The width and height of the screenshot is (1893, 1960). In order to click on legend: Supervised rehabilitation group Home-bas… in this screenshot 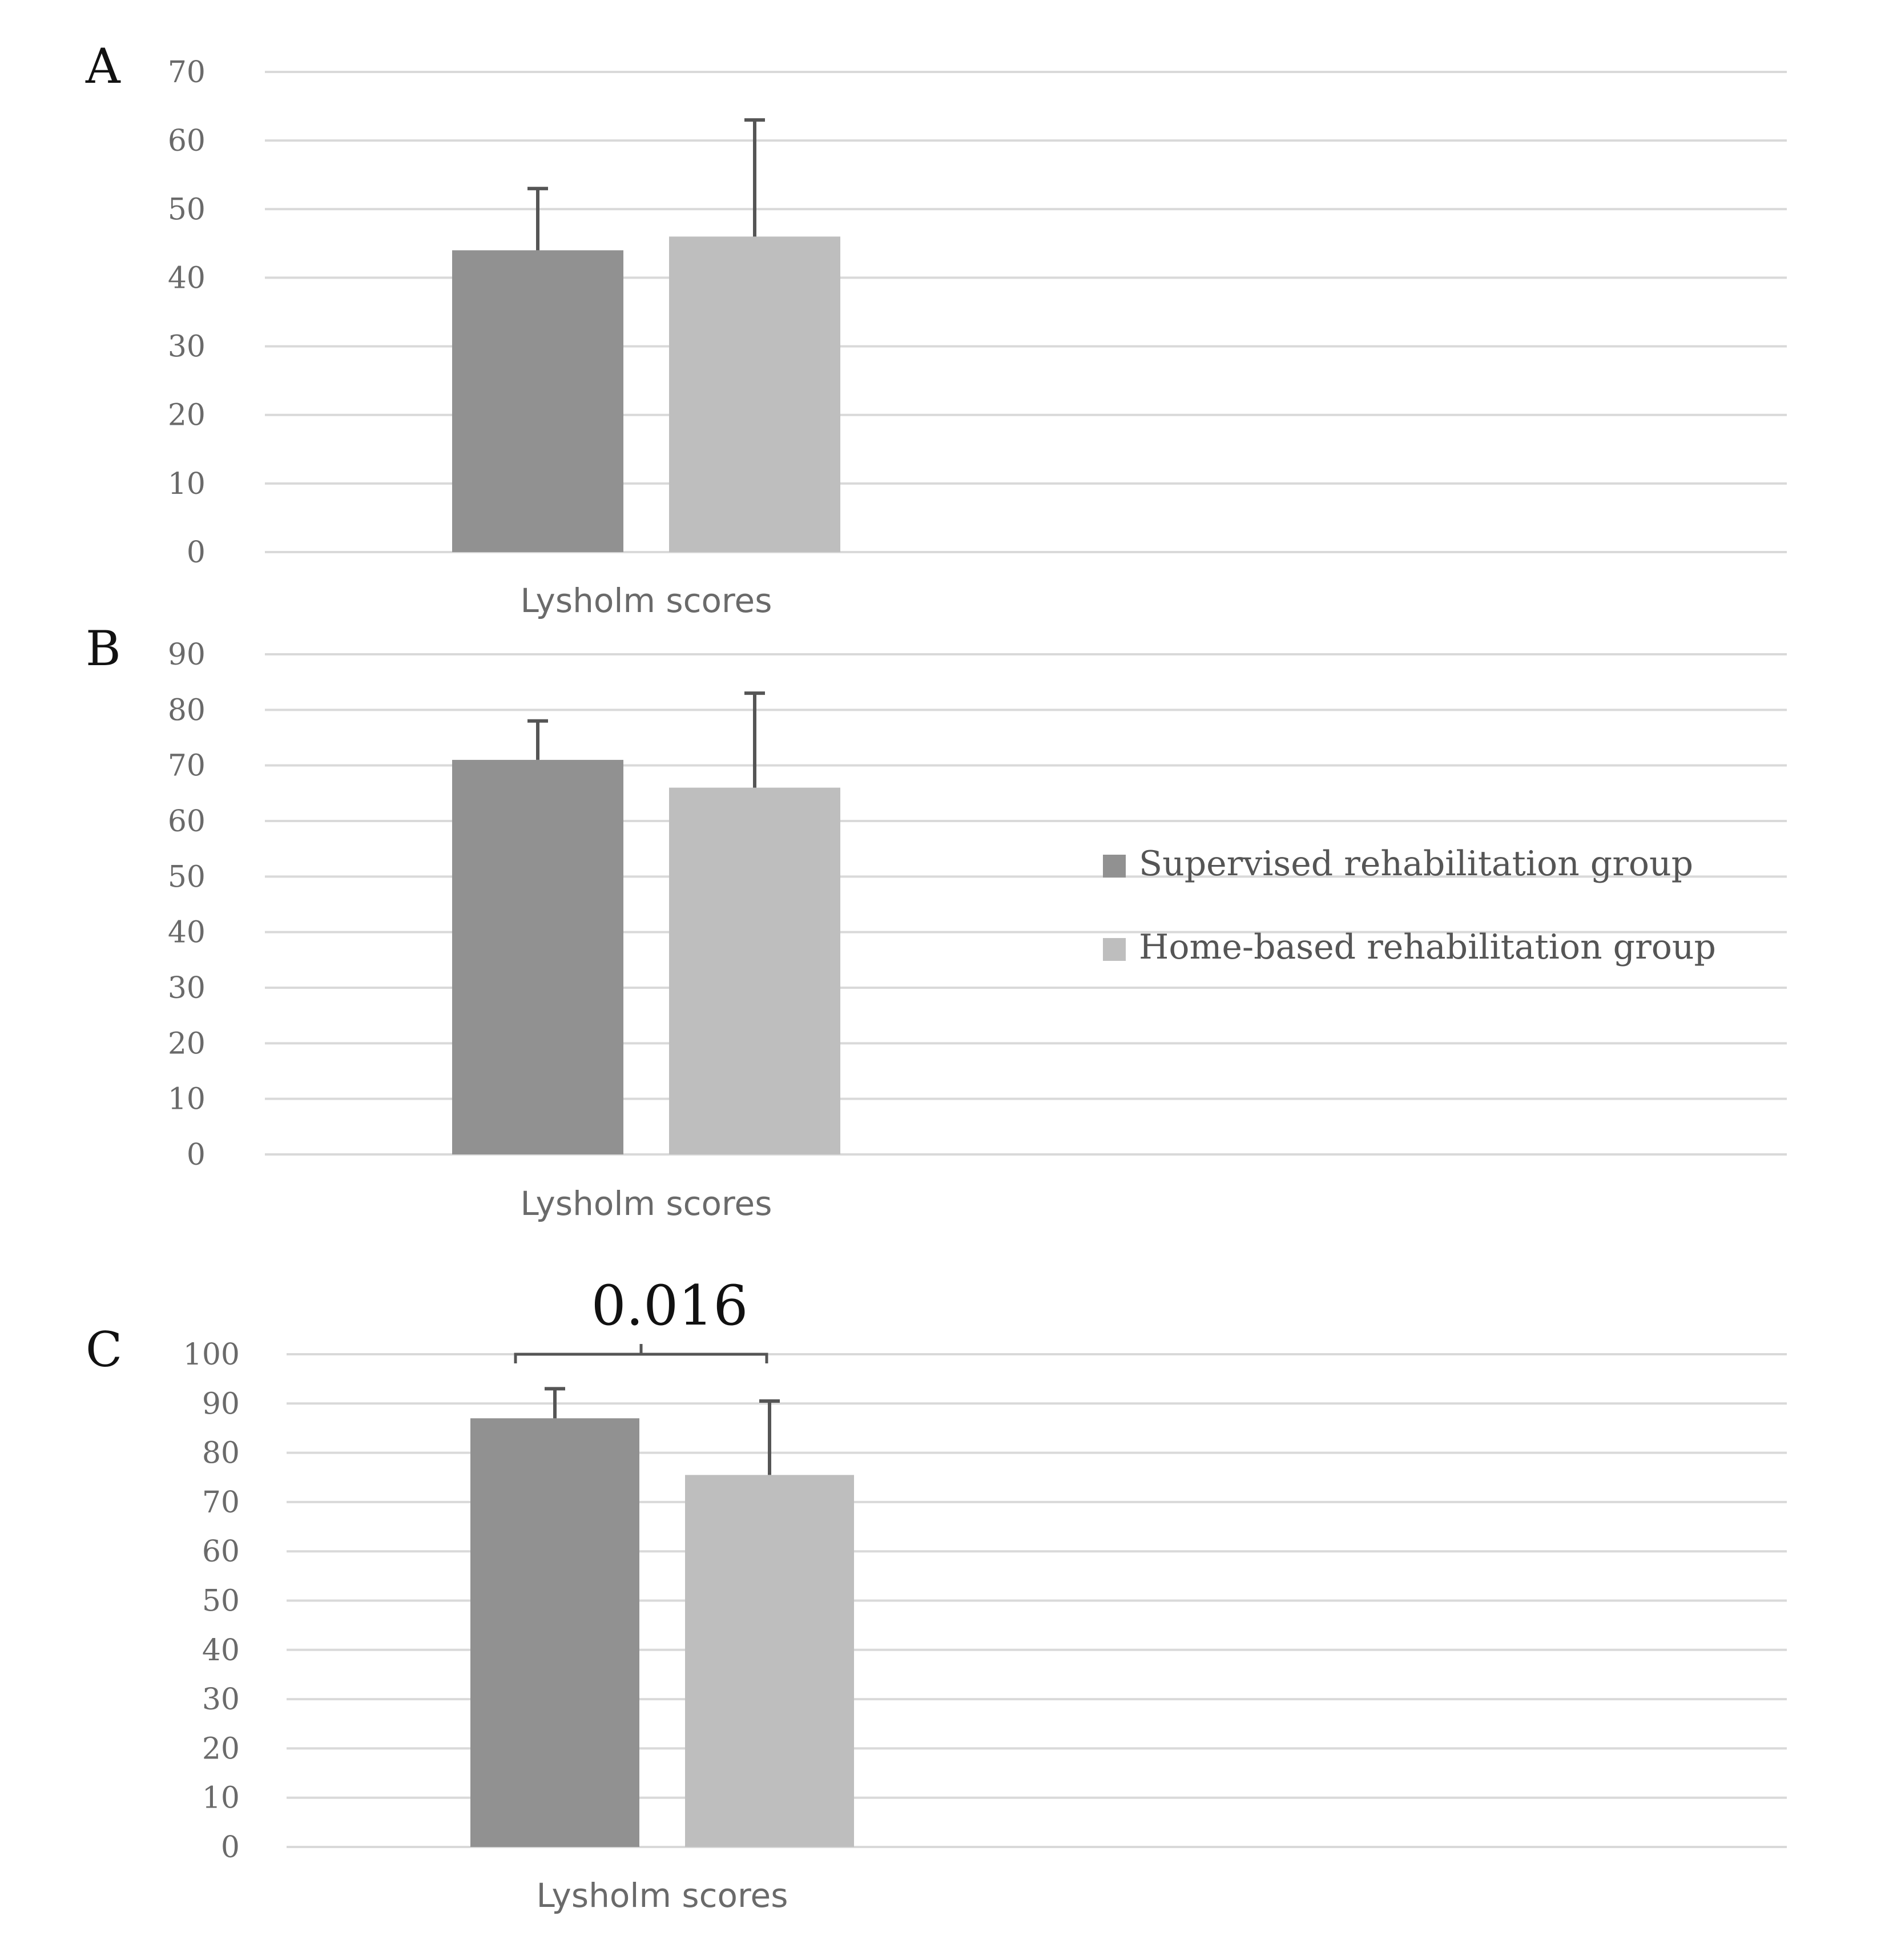, I will do `click(1409, 905)`.